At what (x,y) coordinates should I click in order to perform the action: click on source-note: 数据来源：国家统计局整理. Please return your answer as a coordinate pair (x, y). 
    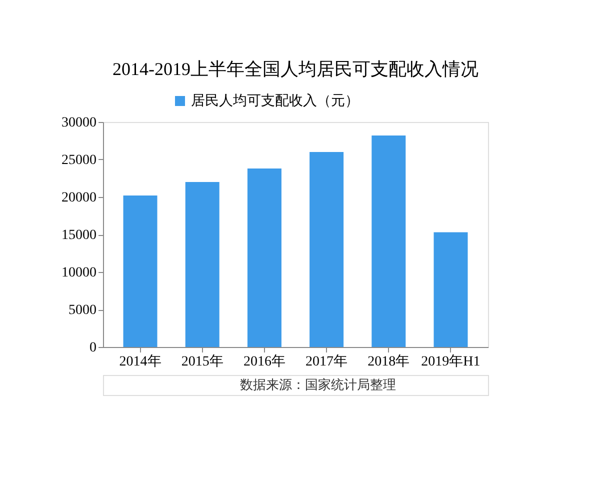
    Looking at the image, I should click on (318, 384).